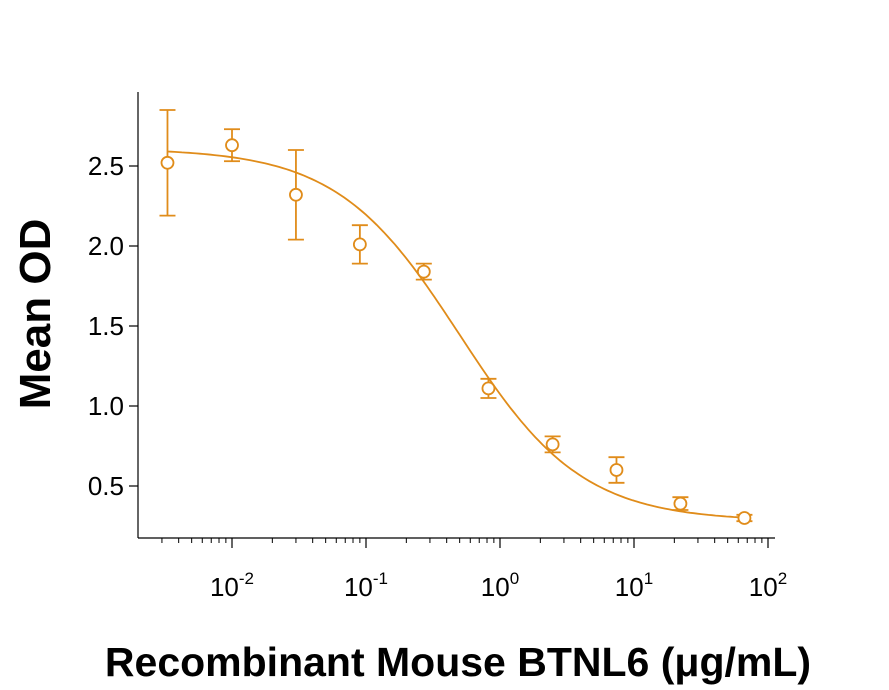 The height and width of the screenshot is (690, 889). Describe the element at coordinates (500, 585) in the screenshot. I see `x-tick-label: 10⁰` at that location.